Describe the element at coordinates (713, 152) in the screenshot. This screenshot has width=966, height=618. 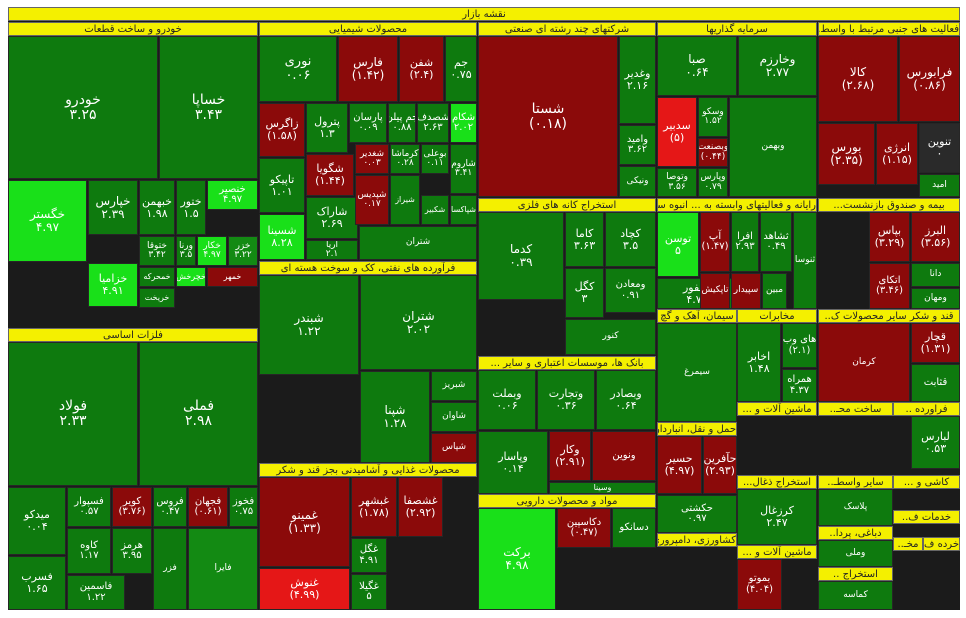
I see `stock-tile: وبصنعت (۰.۴۴)` at that location.